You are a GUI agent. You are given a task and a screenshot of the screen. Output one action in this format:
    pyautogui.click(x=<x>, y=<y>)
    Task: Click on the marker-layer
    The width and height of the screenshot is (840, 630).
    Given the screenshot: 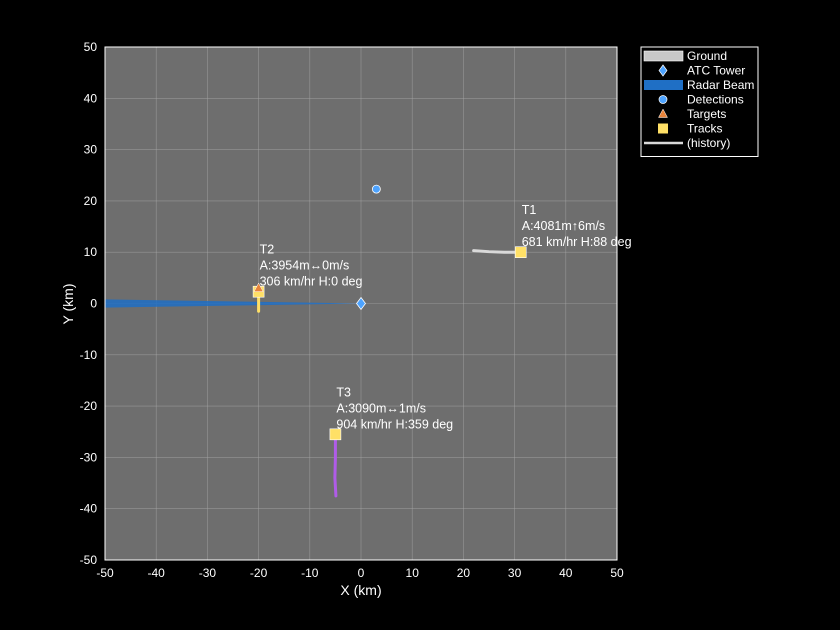 What is the action you would take?
    pyautogui.click(x=389, y=312)
    